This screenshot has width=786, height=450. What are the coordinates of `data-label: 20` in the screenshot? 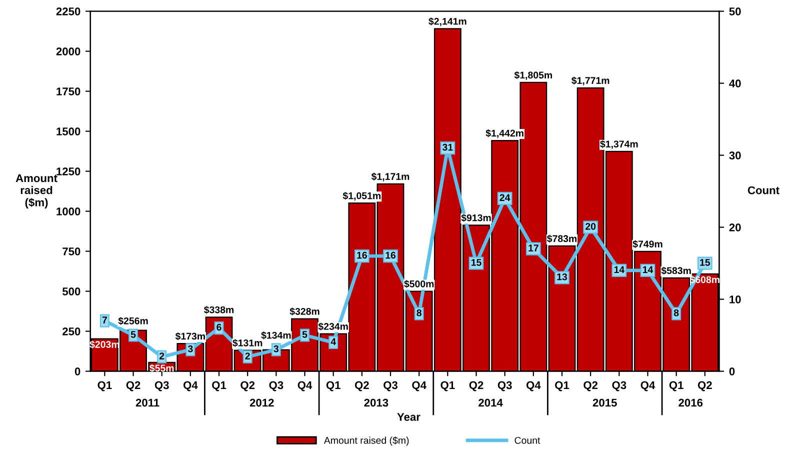 It's located at (591, 226).